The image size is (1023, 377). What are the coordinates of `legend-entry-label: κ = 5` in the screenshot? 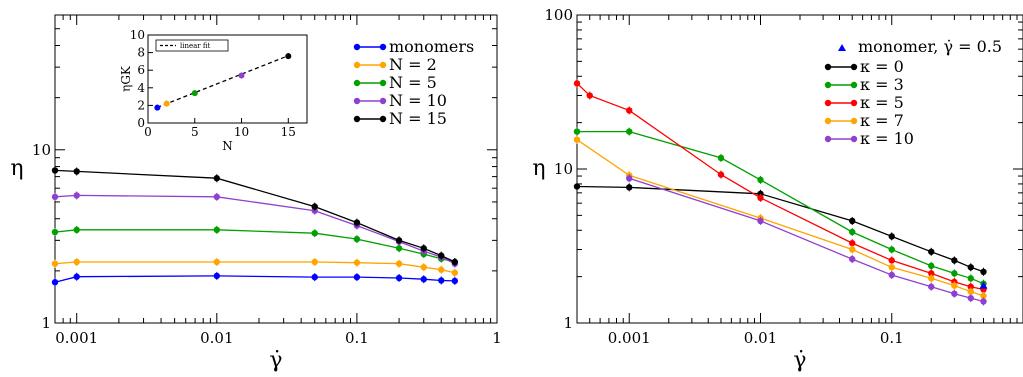 It's located at (882, 102).